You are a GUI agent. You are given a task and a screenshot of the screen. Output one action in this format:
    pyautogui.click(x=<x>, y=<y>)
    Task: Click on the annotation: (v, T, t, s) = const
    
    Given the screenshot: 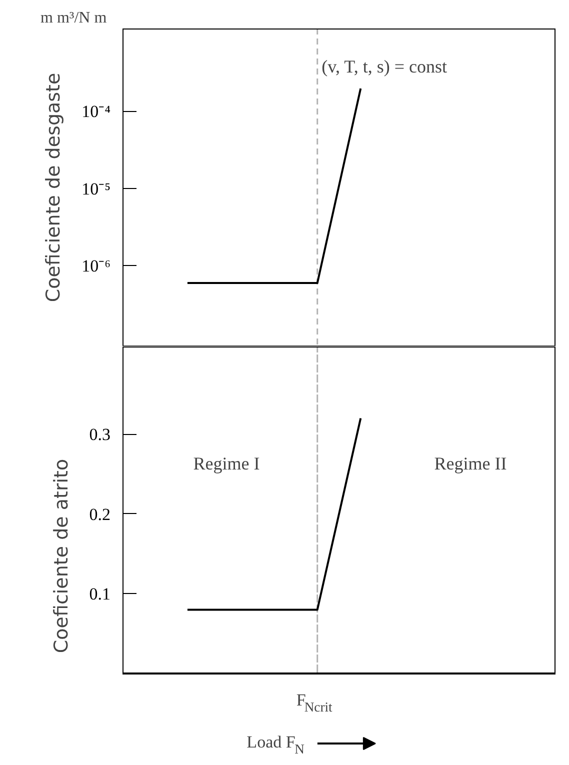 What is the action you would take?
    pyautogui.click(x=384, y=66)
    